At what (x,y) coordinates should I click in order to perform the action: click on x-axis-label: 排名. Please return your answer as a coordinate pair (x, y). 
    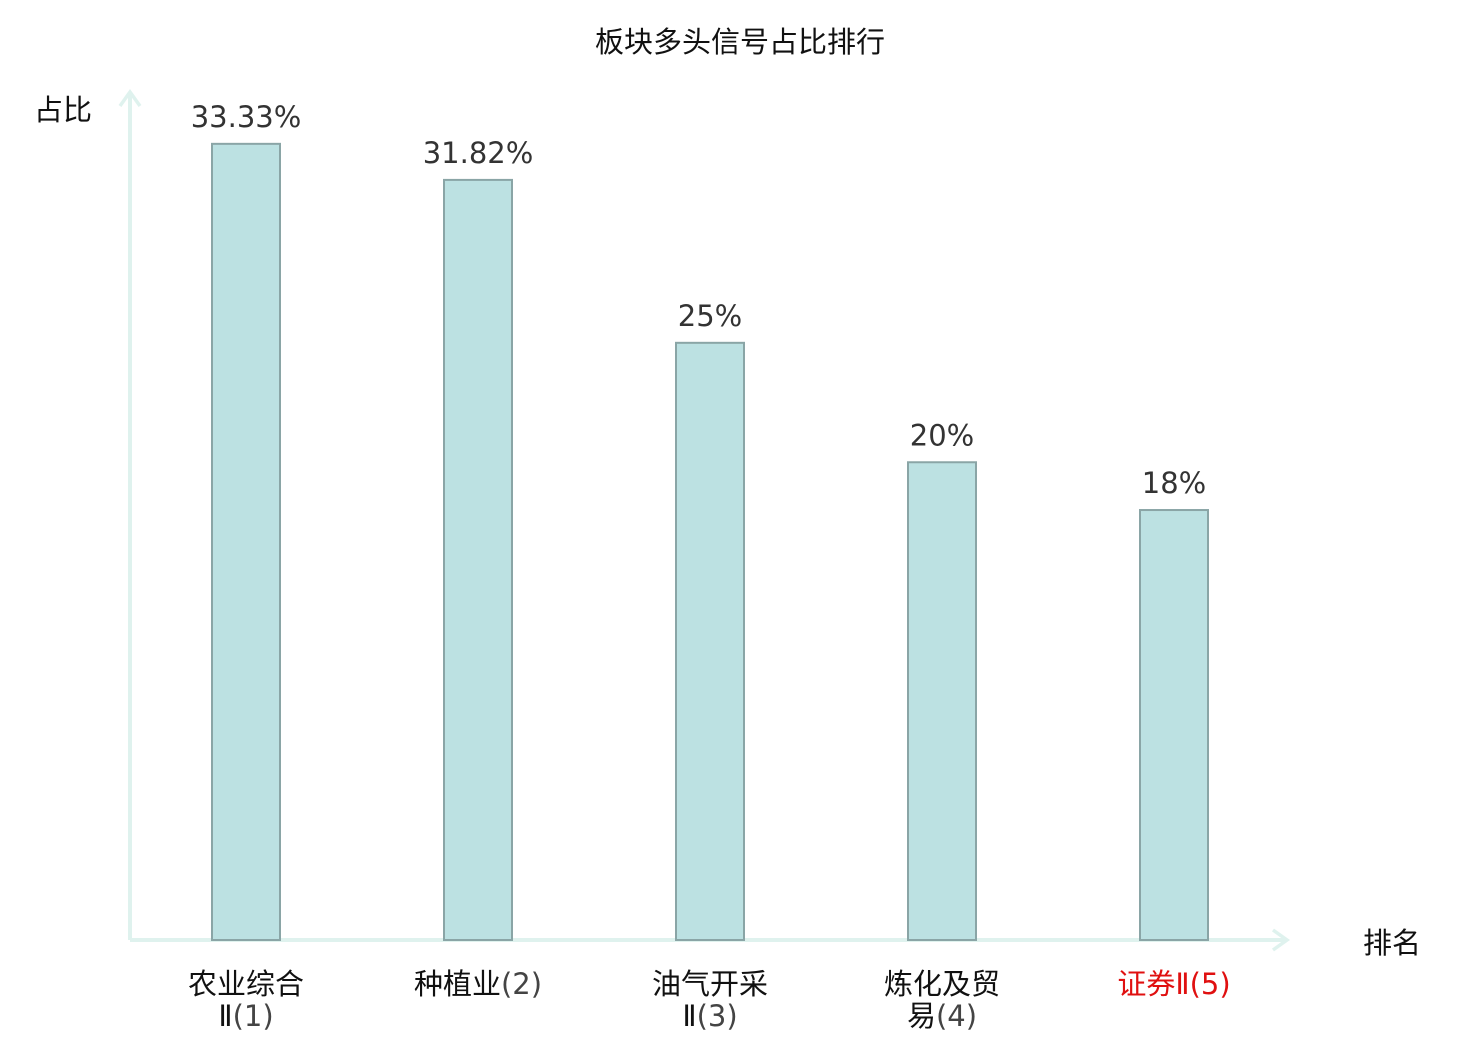
    Looking at the image, I should click on (1392, 943).